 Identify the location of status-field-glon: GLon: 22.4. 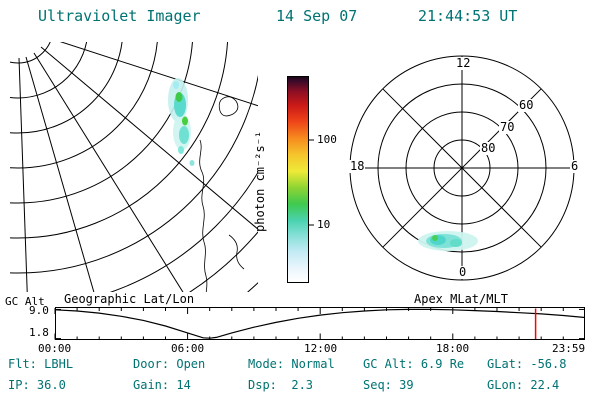
(523, 385).